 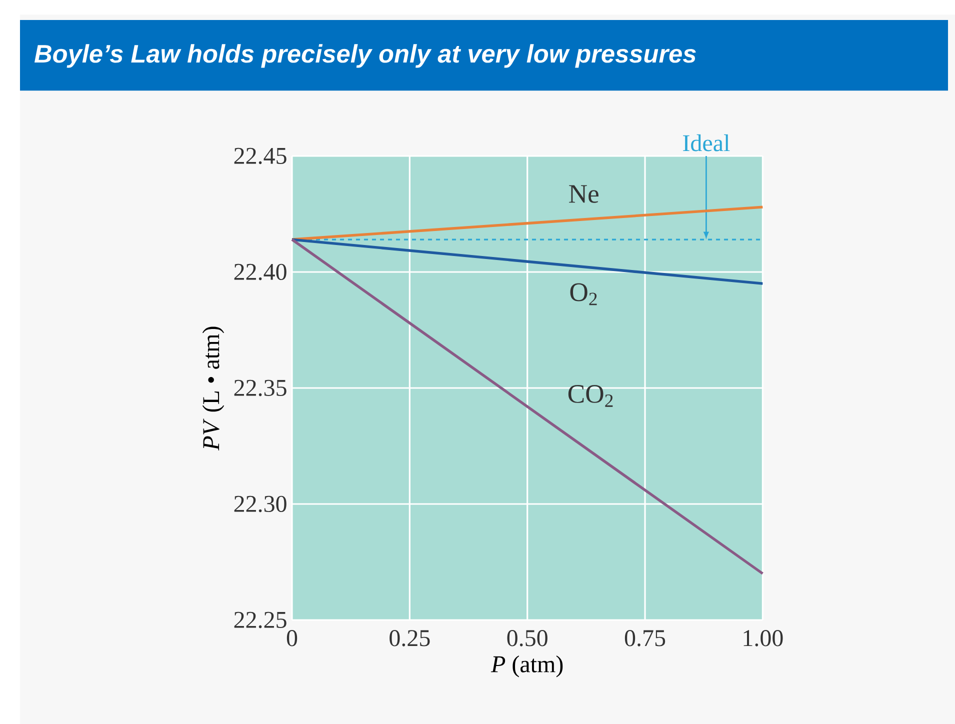 What do you see at coordinates (260, 504) in the screenshot?
I see `y-tick-label: 22.30` at bounding box center [260, 504].